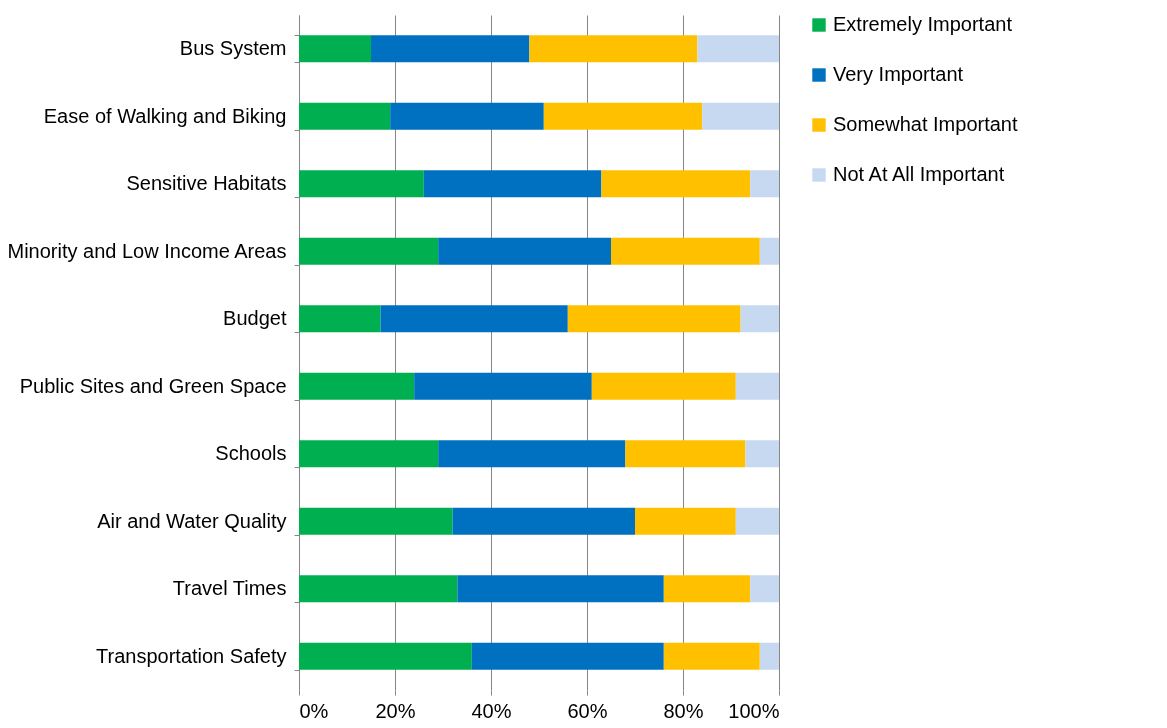 Image resolution: width=1167 pixels, height=728 pixels. What do you see at coordinates (255, 318) in the screenshot?
I see `y-tick-label: Budget` at bounding box center [255, 318].